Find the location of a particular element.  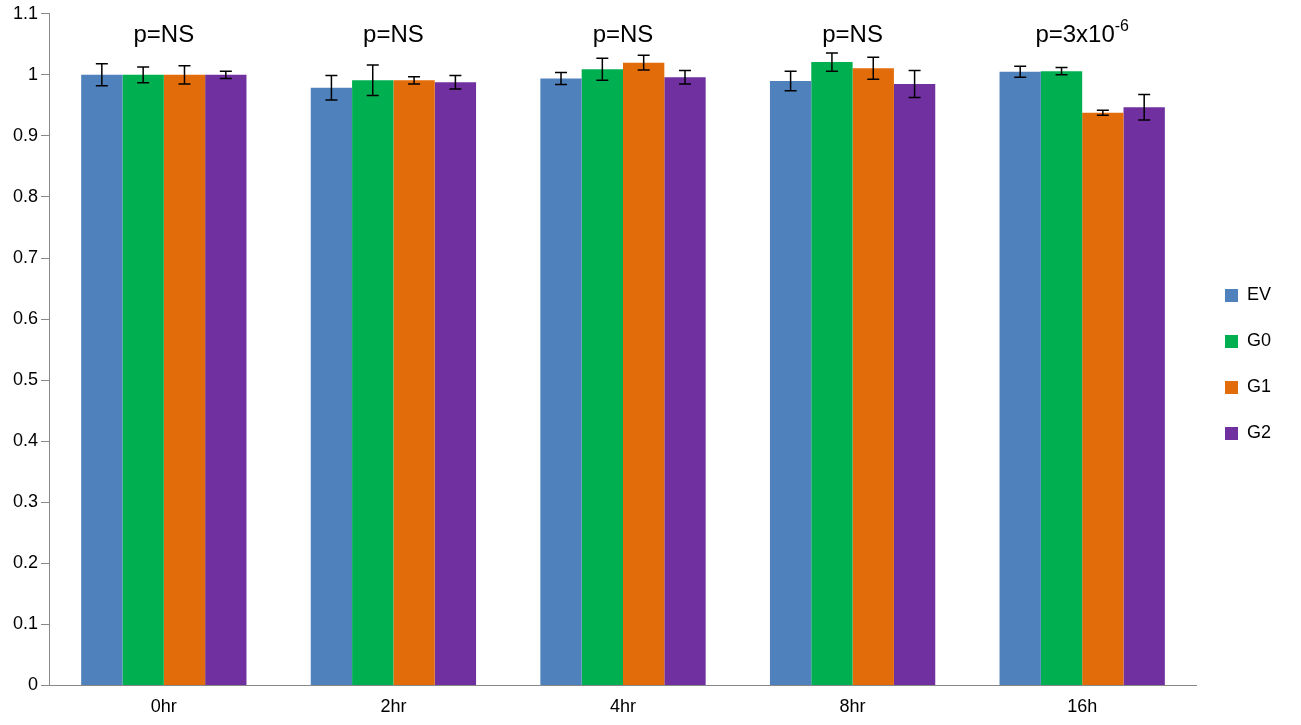

y-tick-label: 1.1 is located at coordinates (25, 12).